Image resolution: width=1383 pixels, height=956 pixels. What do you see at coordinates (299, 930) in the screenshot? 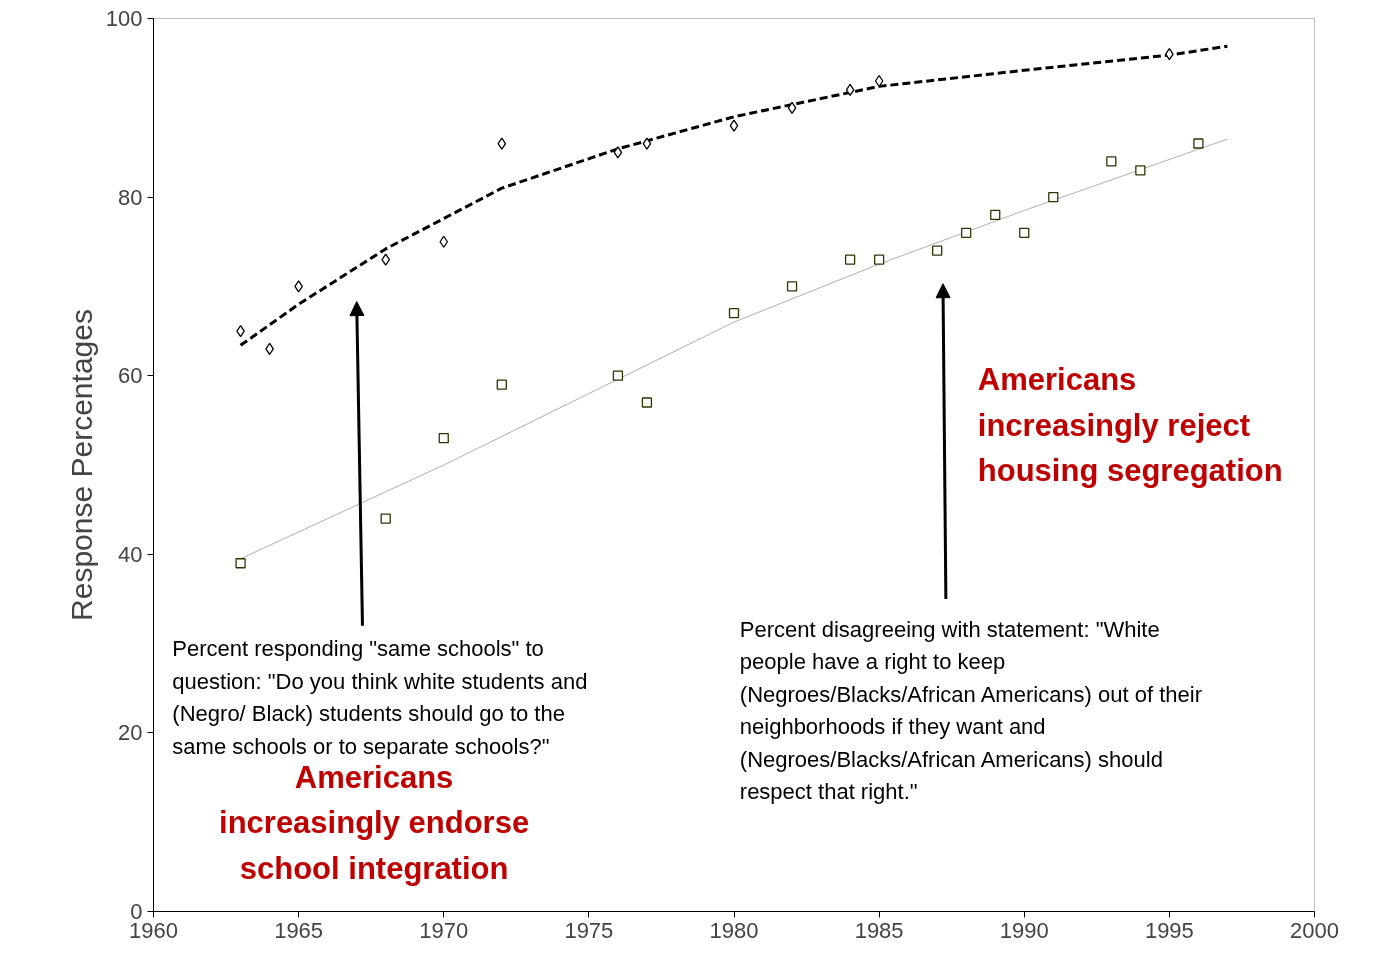
I see `x-tick-label: 1965` at bounding box center [299, 930].